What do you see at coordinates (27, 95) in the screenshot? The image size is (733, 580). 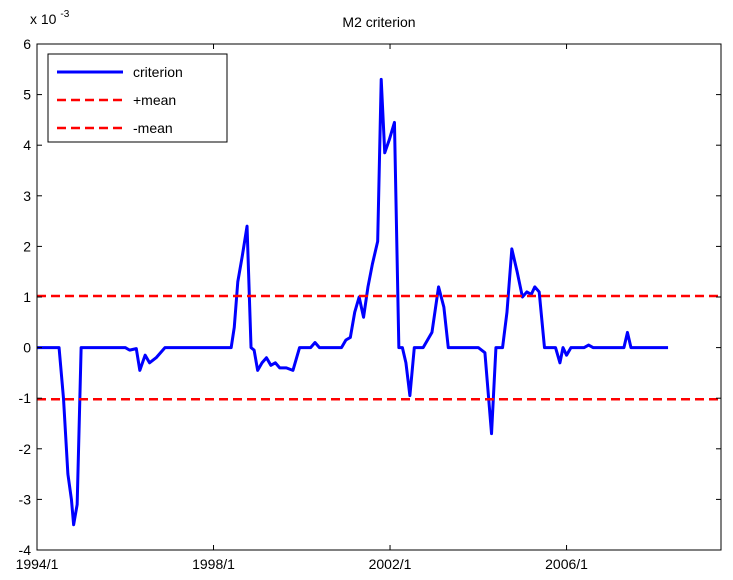 I see `y-tick-label: 5` at bounding box center [27, 95].